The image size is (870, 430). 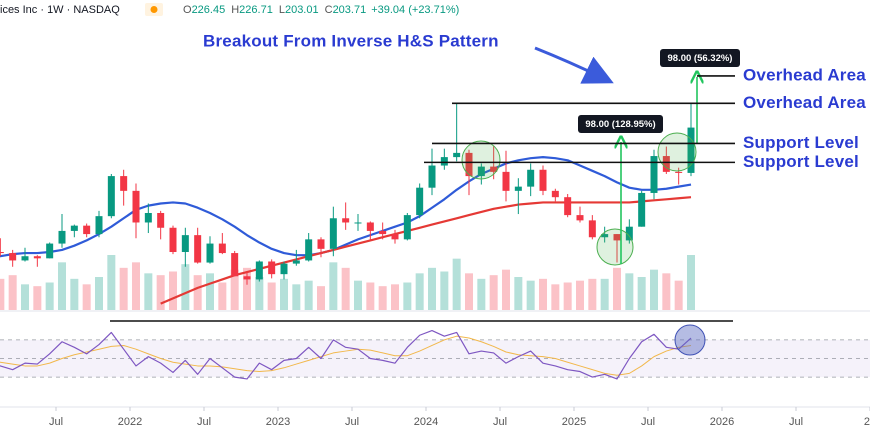 What do you see at coordinates (350, 10) in the screenshot?
I see `ohlc-value: 203.71` at bounding box center [350, 10].